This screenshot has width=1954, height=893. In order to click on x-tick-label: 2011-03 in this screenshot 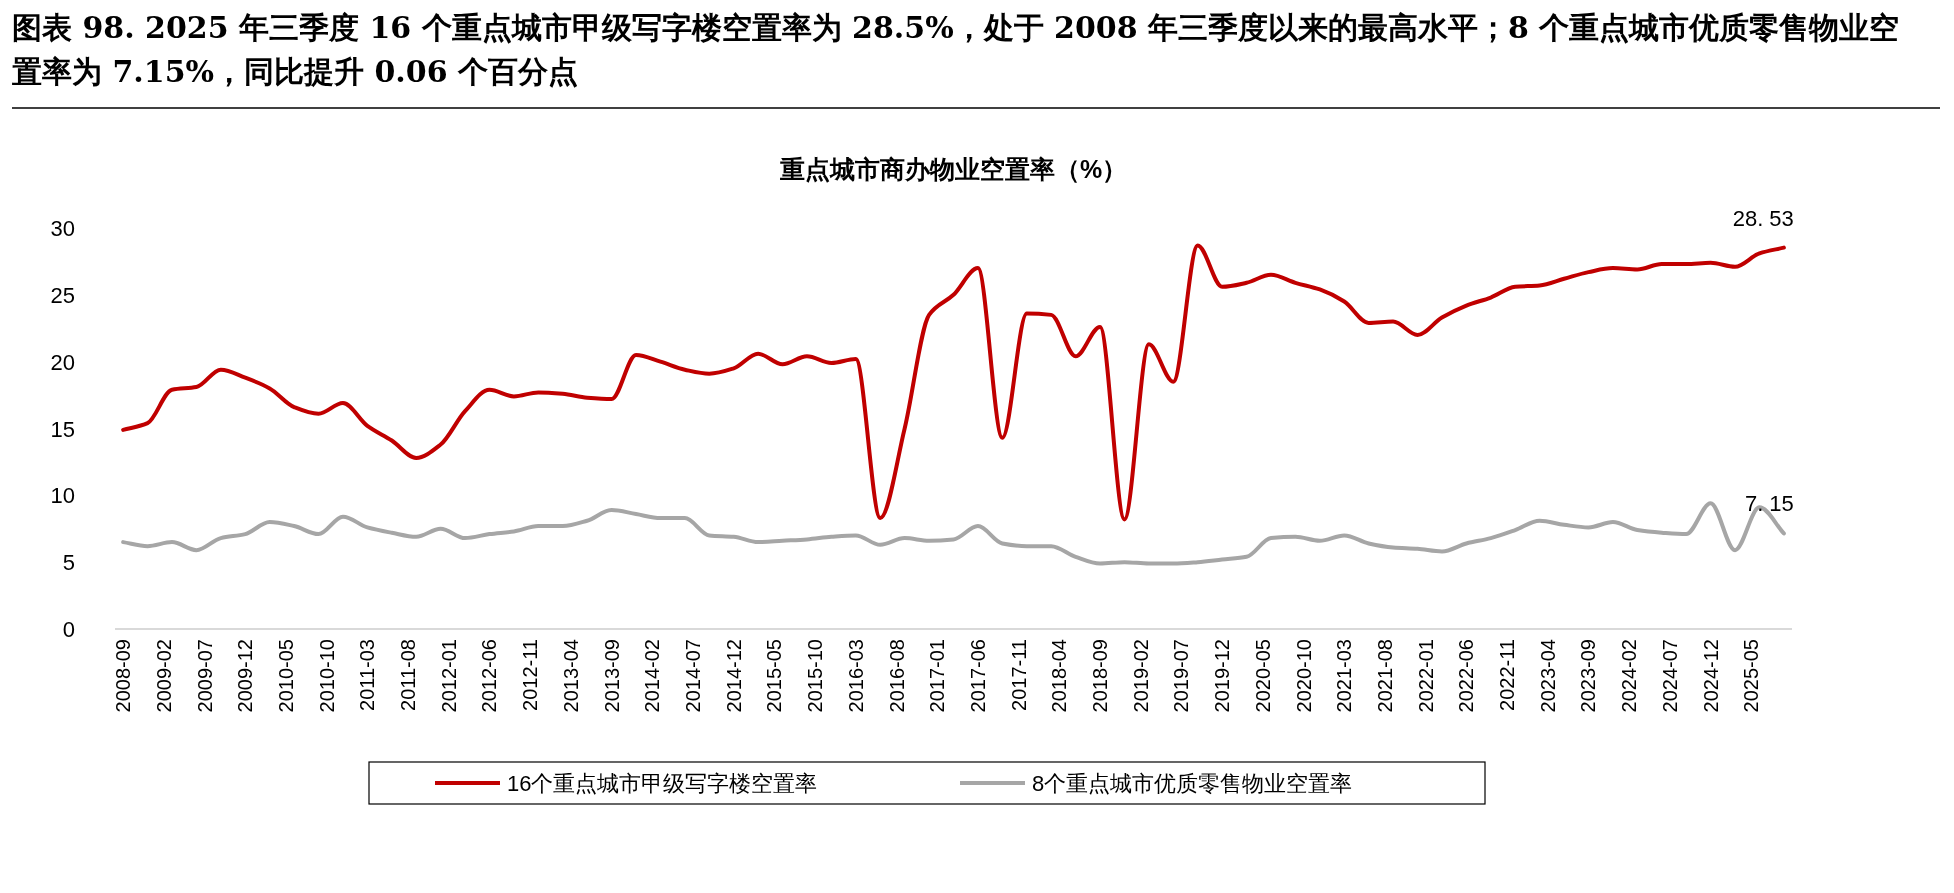, I will do `click(367, 675)`.